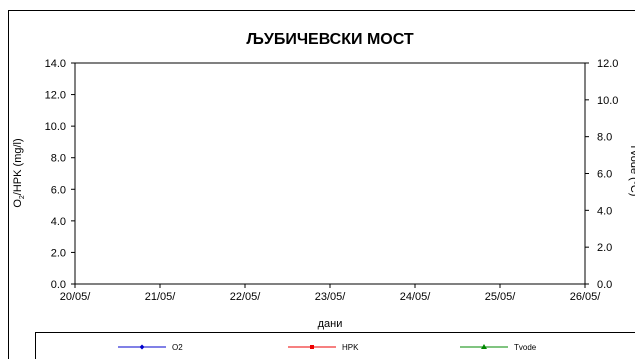  Describe the element at coordinates (58, 253) in the screenshot. I see `left-y-tick-label: 2.0` at that location.